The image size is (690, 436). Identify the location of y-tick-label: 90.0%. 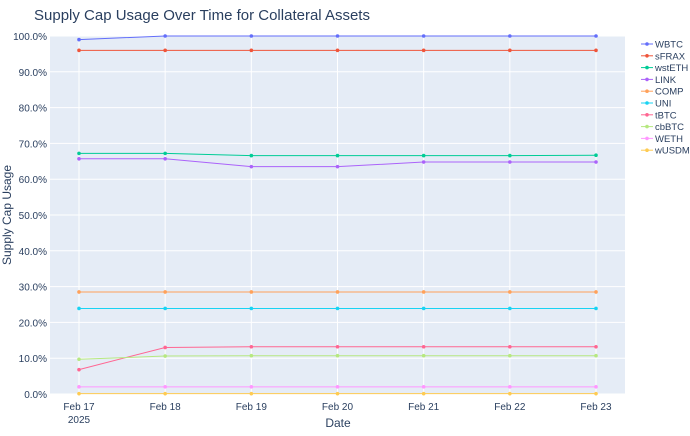
(33, 73).